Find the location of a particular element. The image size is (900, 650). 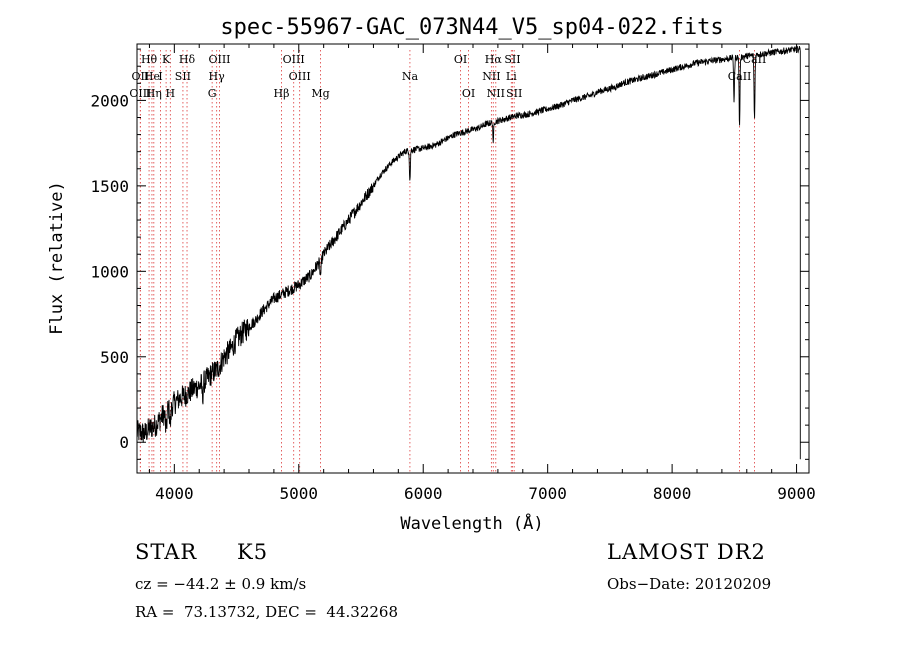

redshift-text: cz = −44.2 ± 0.9 km/s is located at coordinates (221, 584).